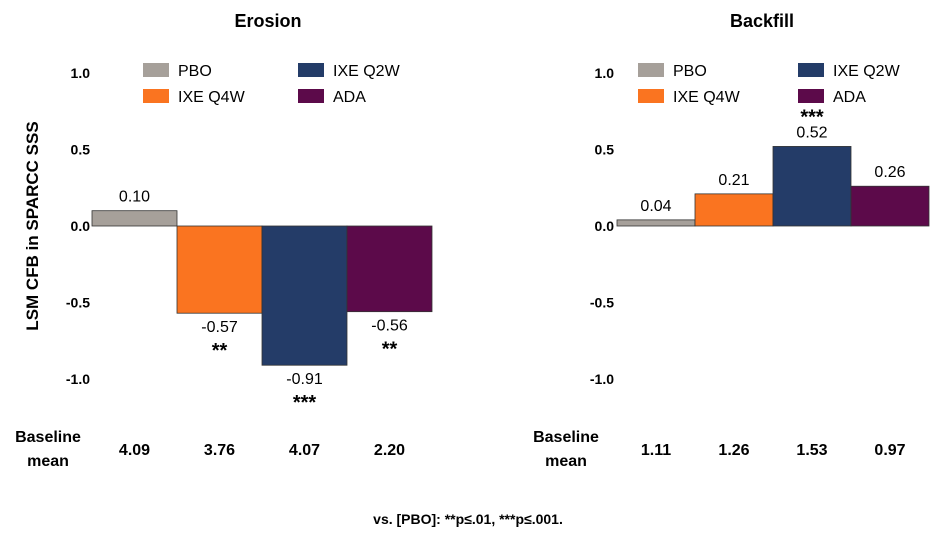 This screenshot has width=937, height=538. Describe the element at coordinates (81, 73) in the screenshot. I see `erosion-ytick-0: 1.0` at that location.